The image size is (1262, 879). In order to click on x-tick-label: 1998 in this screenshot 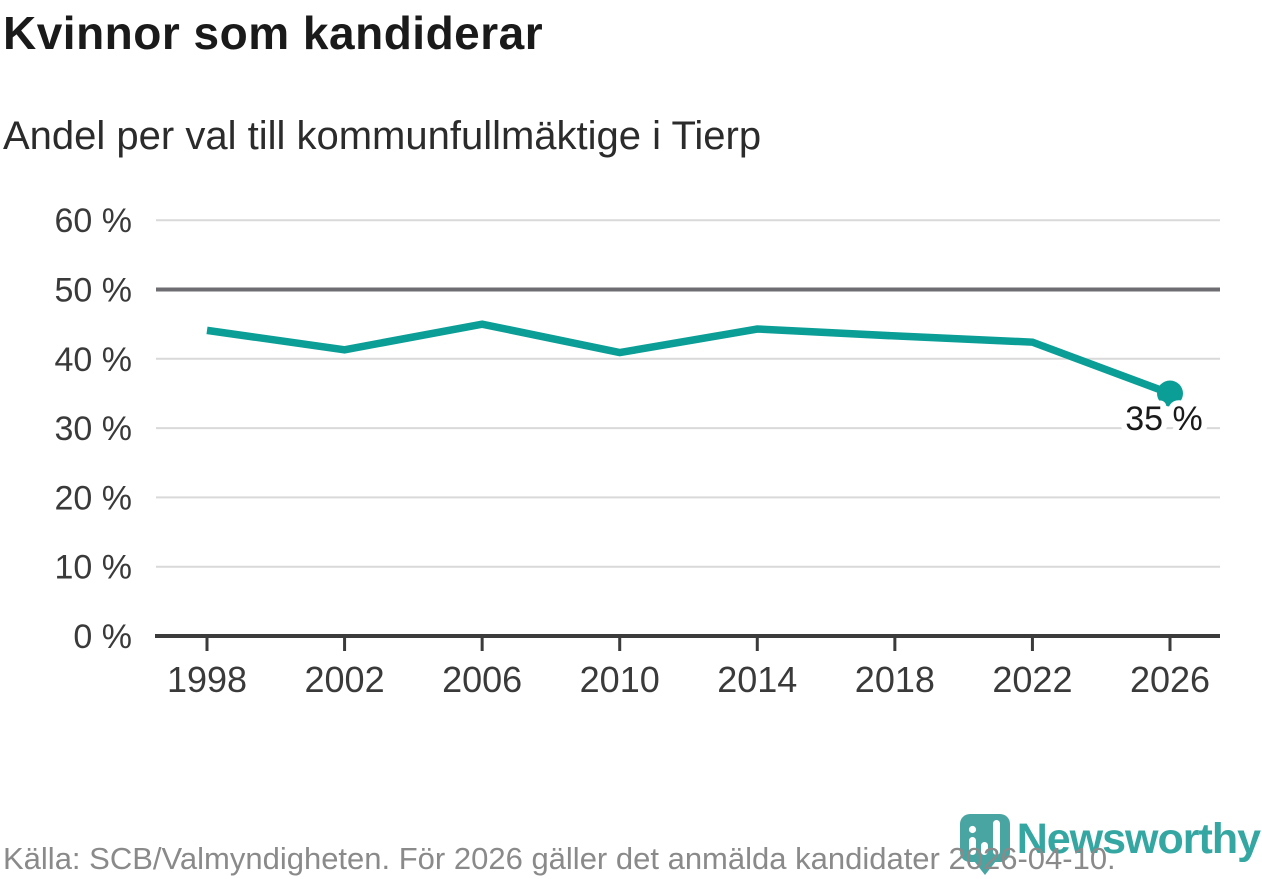, I will do `click(207, 679)`.